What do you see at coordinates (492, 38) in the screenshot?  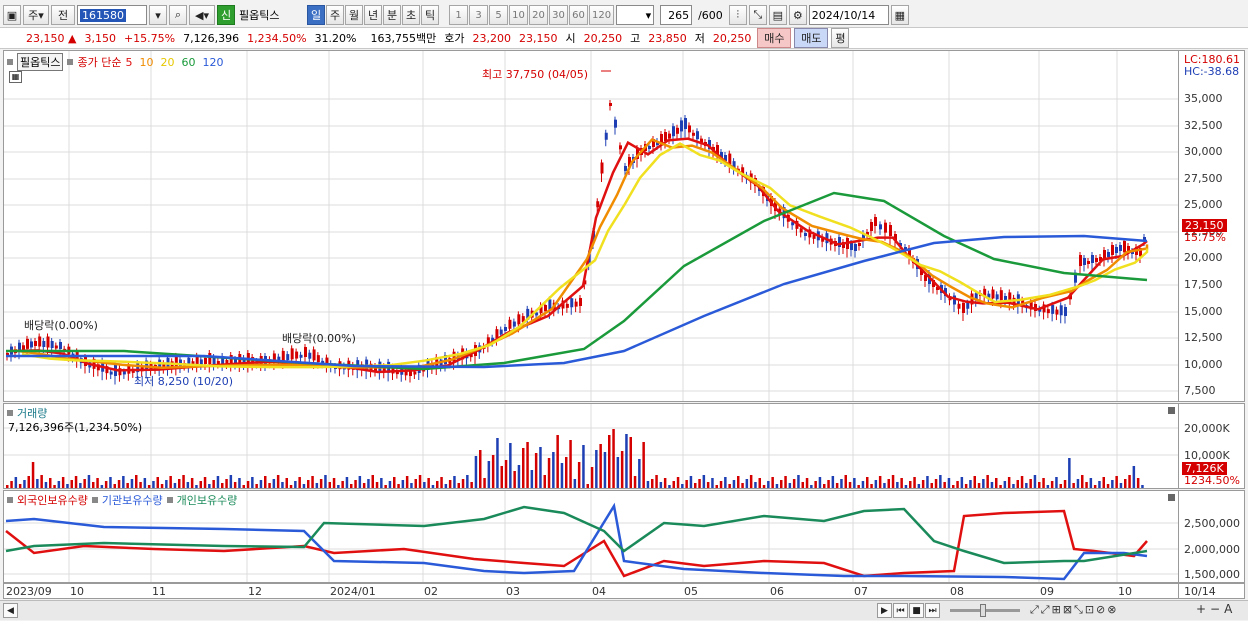 I see `bid-price-1: 23,200` at bounding box center [492, 38].